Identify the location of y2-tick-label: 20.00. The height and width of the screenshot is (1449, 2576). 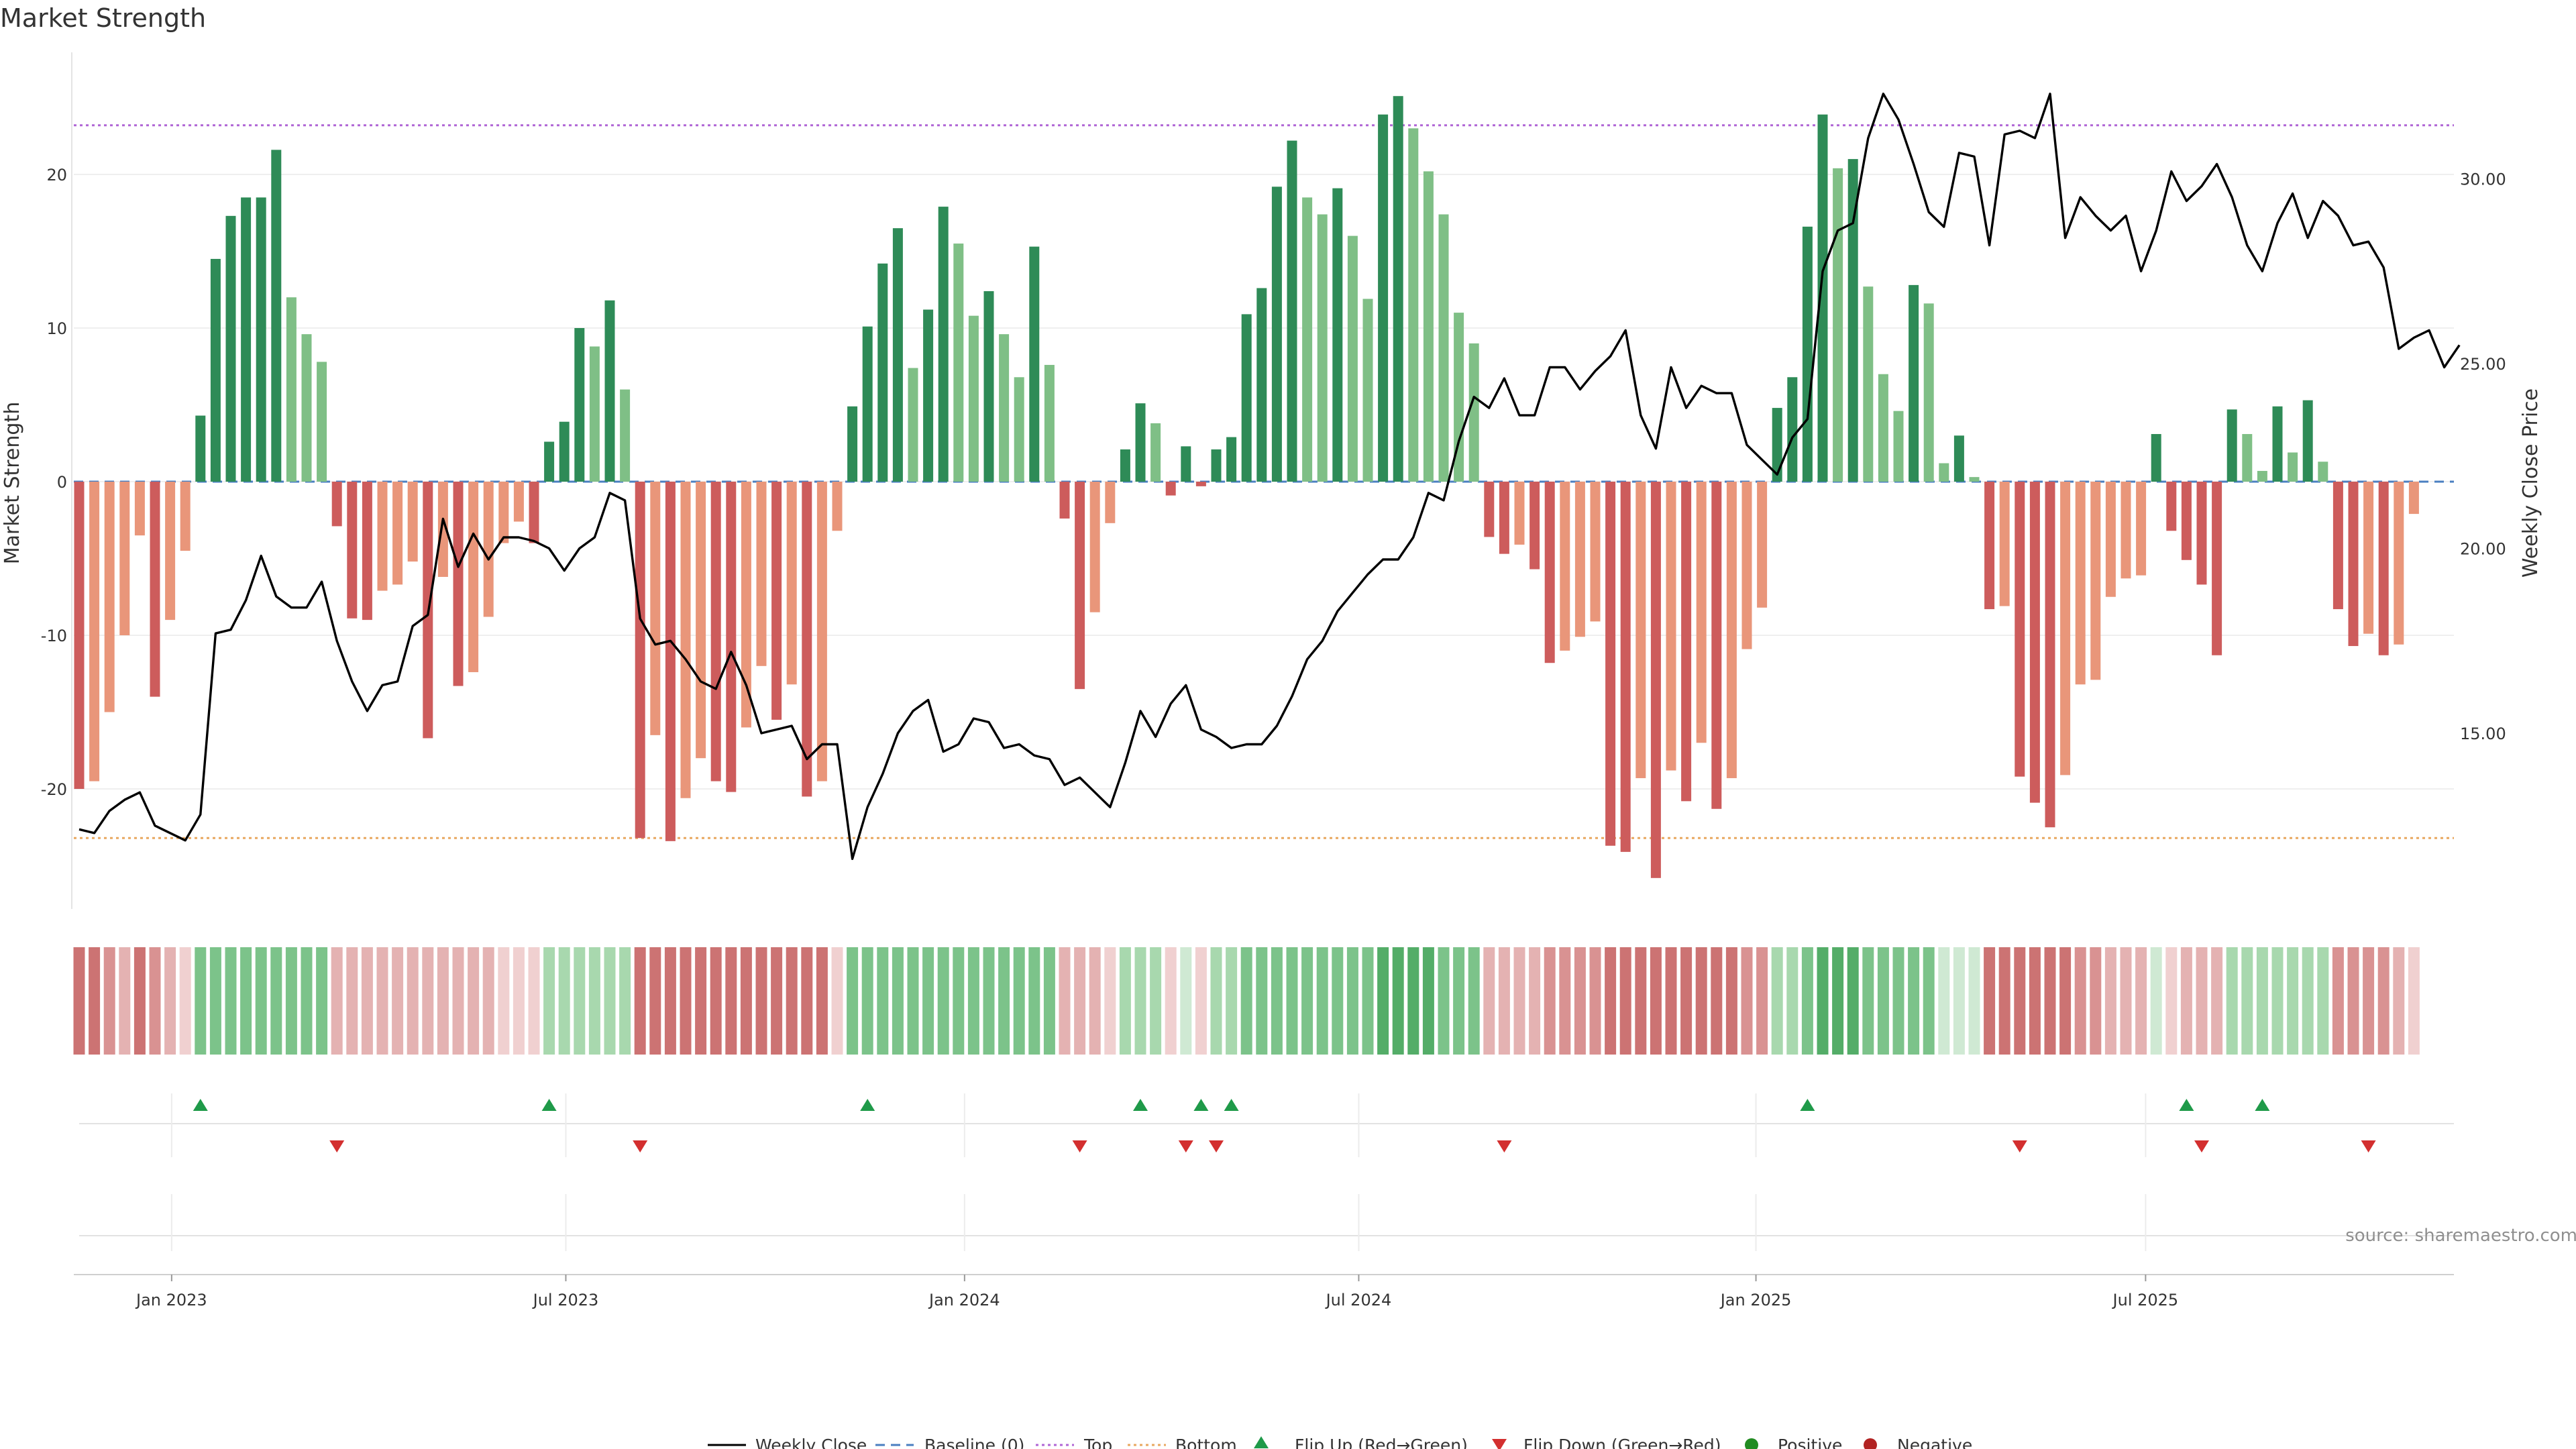
(2483, 549).